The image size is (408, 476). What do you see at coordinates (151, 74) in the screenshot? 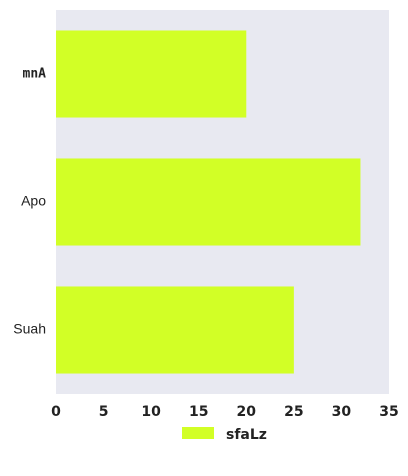
I see `bar-mna` at bounding box center [151, 74].